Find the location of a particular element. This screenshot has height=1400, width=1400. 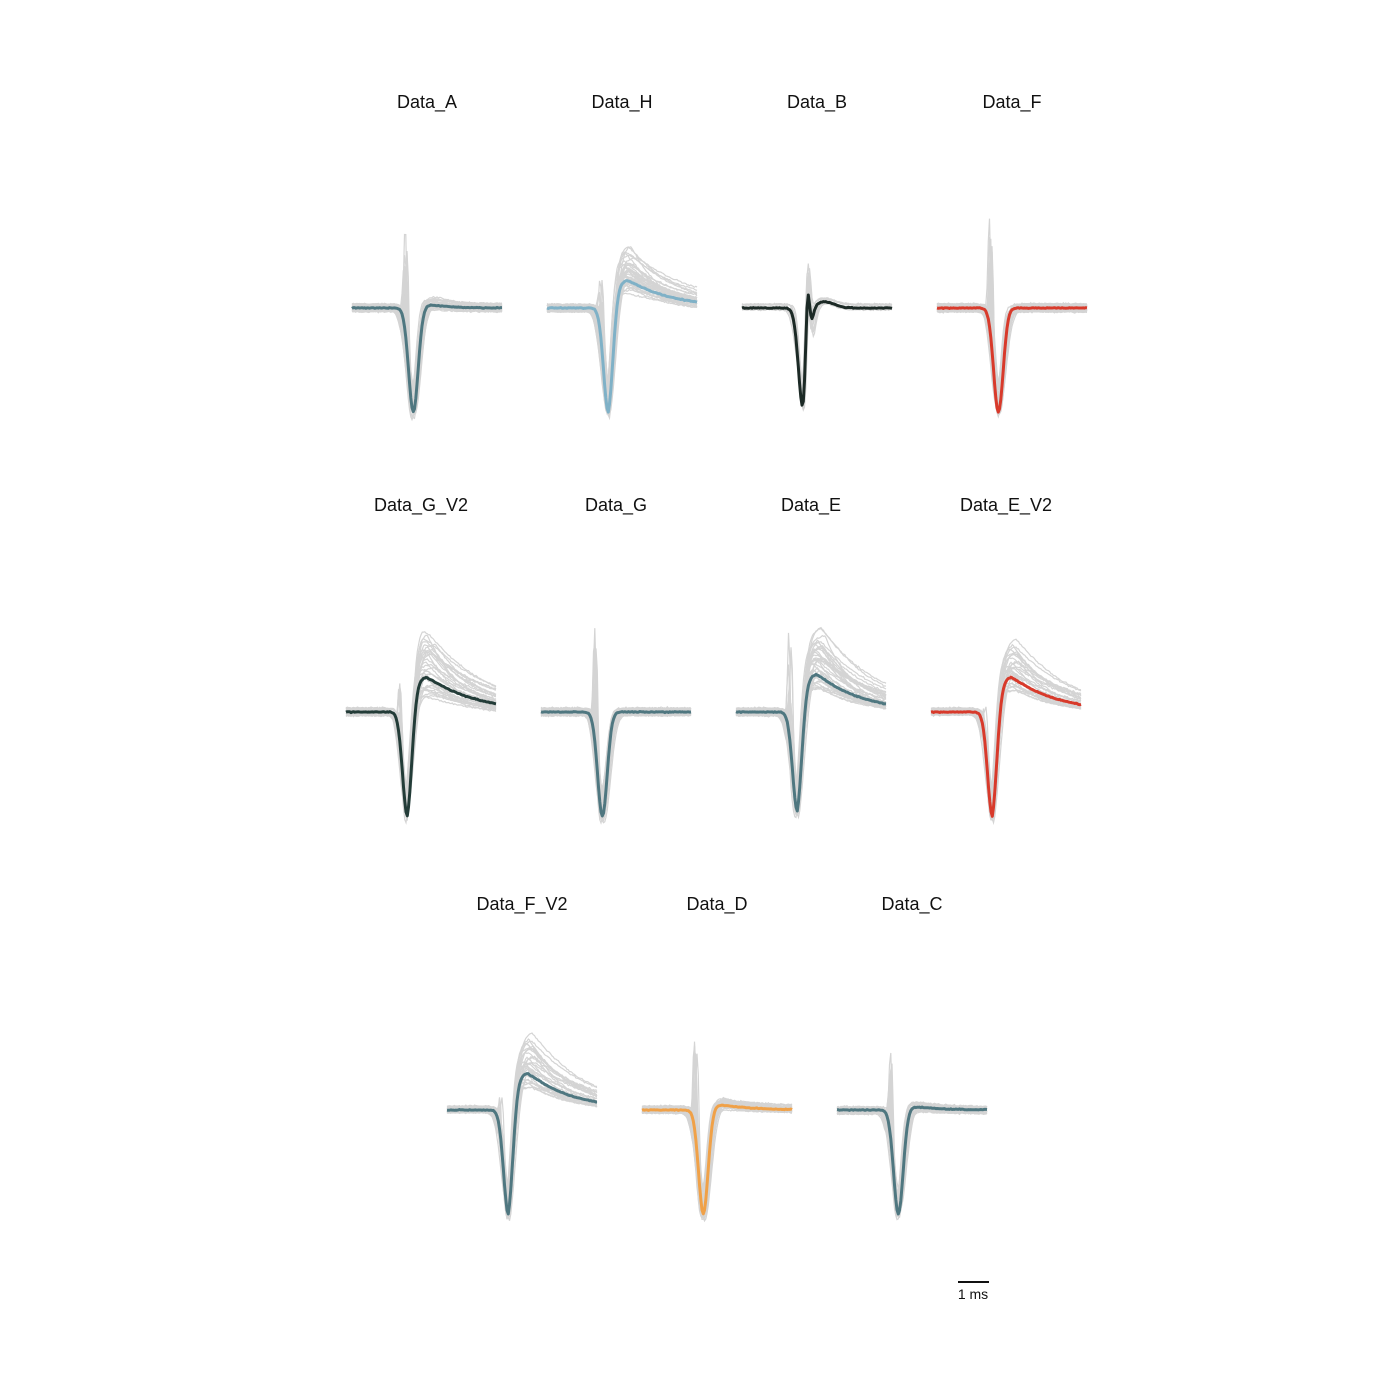

waveform-panel: Data_E_V2 is located at coordinates (1006, 660).